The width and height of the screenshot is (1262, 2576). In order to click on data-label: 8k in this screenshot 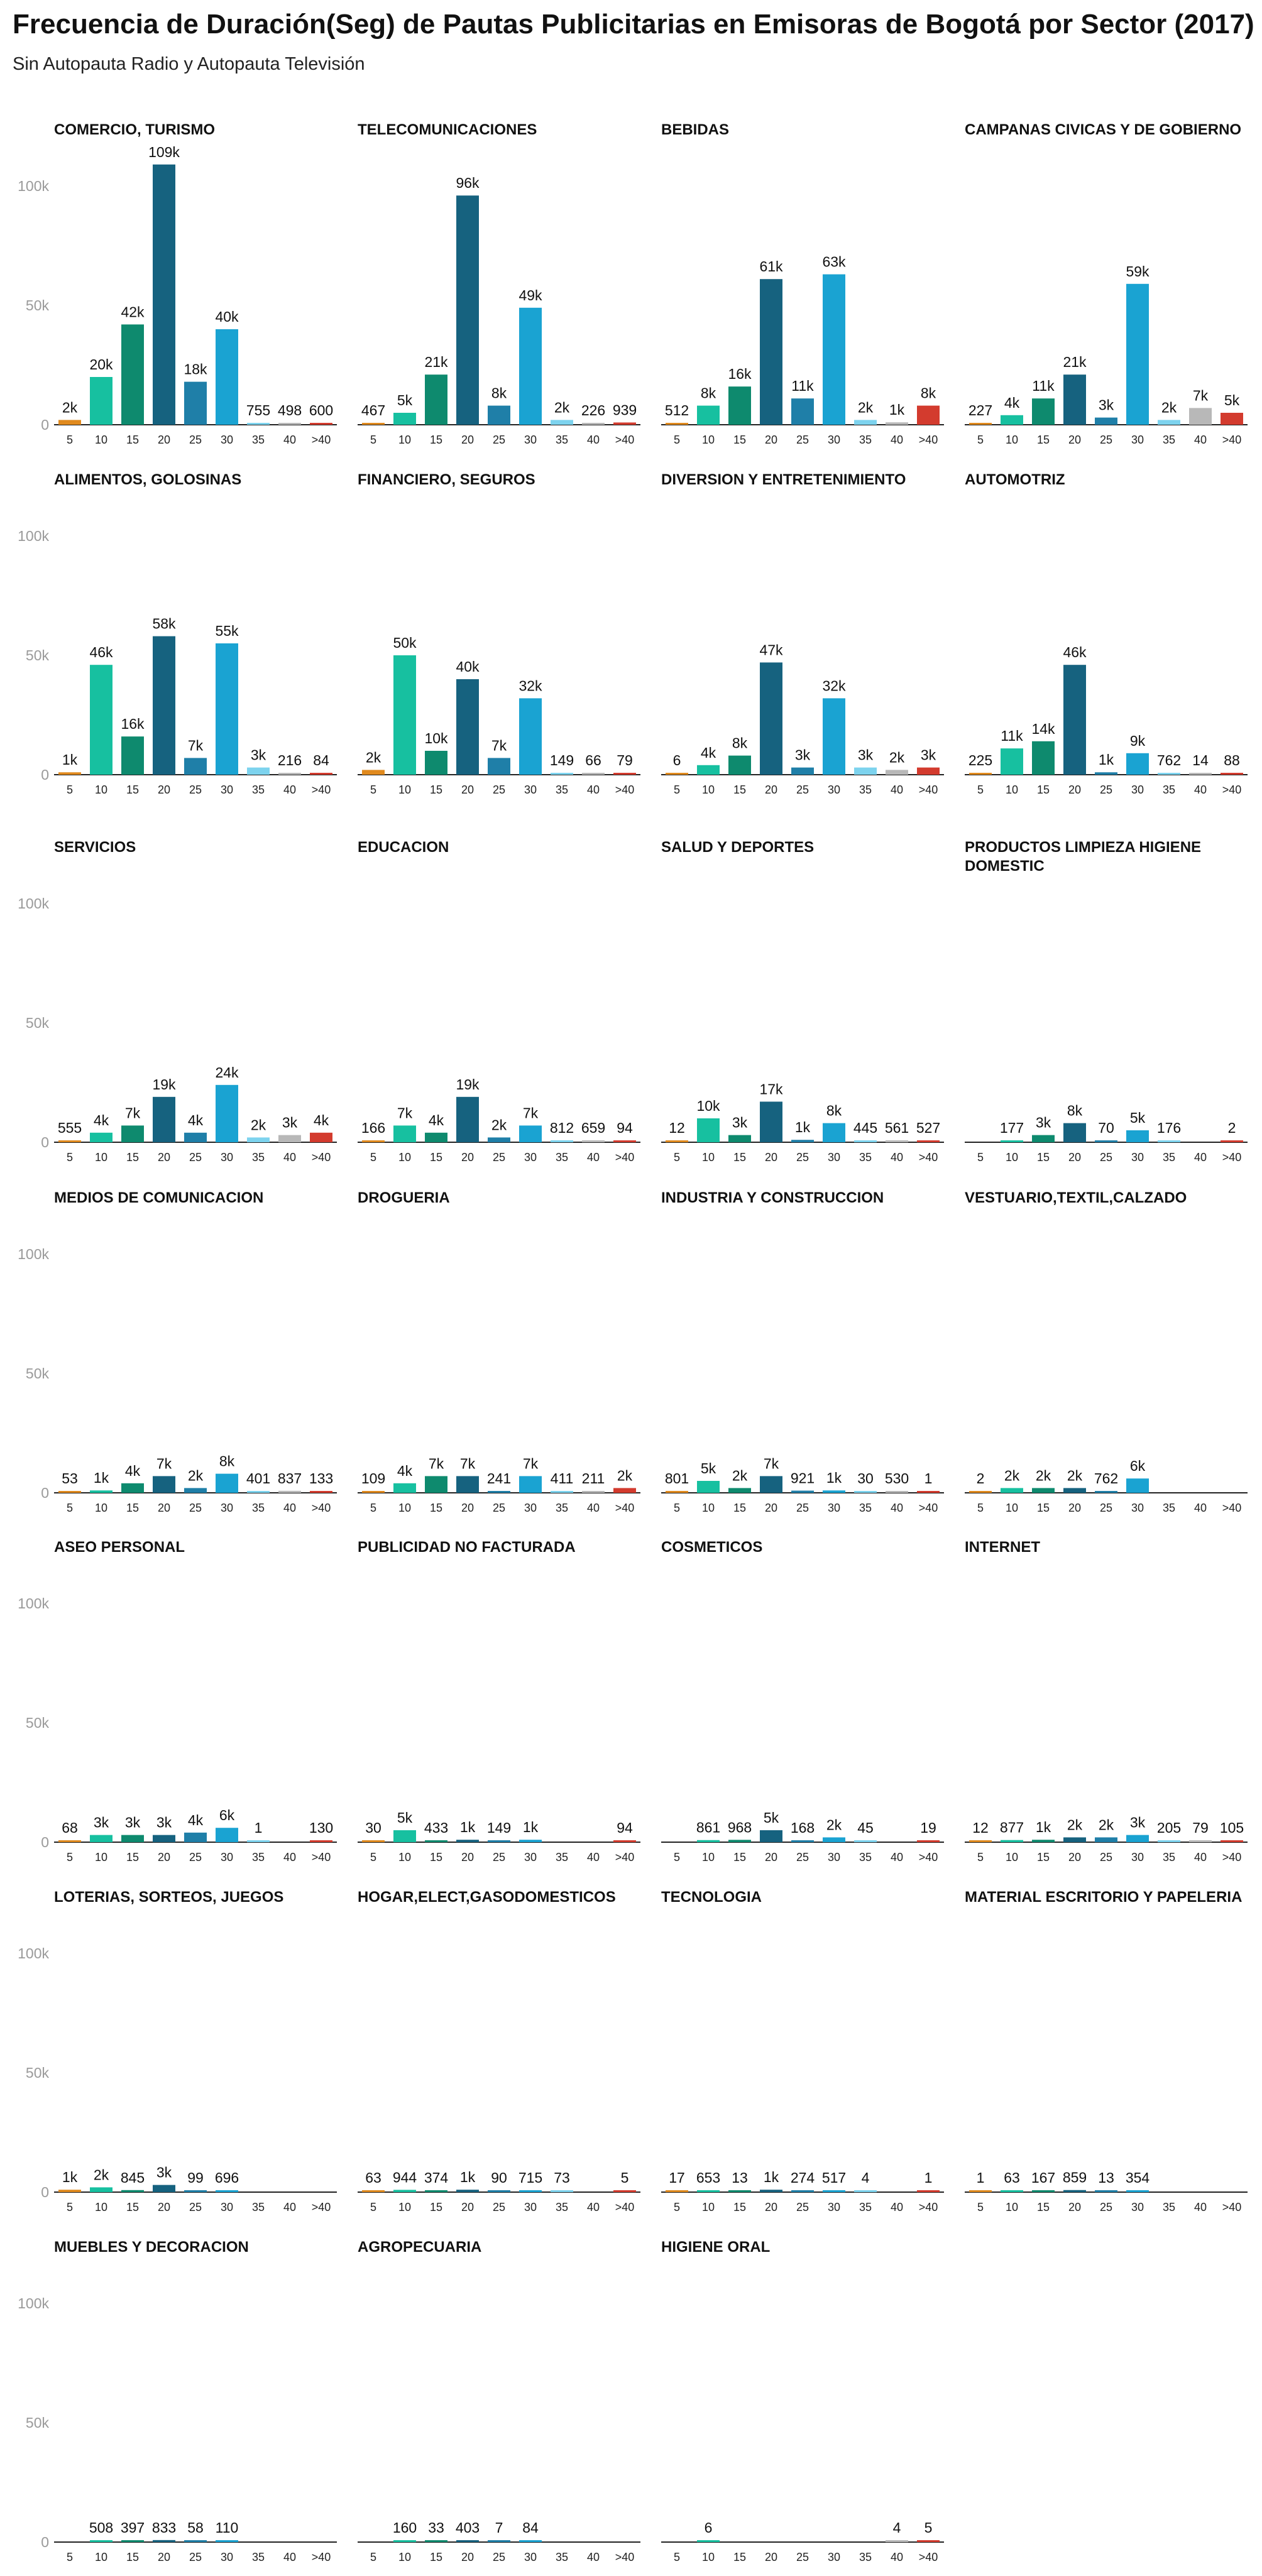, I will do `click(1075, 1111)`.